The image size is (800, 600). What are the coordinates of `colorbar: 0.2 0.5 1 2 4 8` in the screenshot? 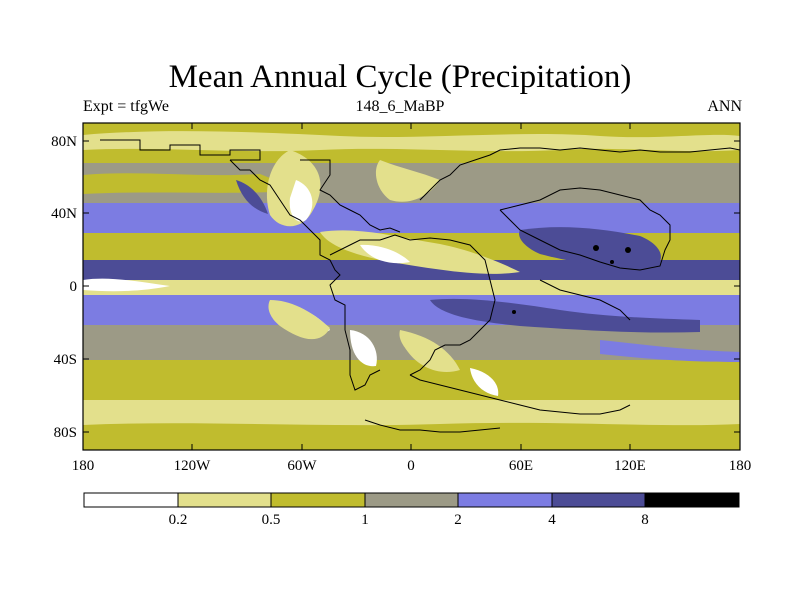 It's located at (411, 510).